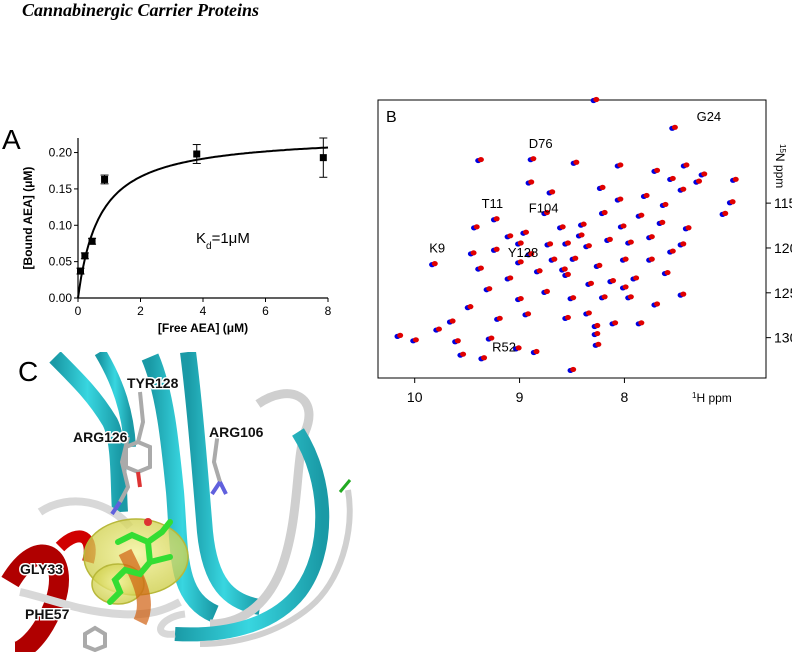  Describe the element at coordinates (78, 311) in the screenshot. I see `x-tick-label: 0` at that location.